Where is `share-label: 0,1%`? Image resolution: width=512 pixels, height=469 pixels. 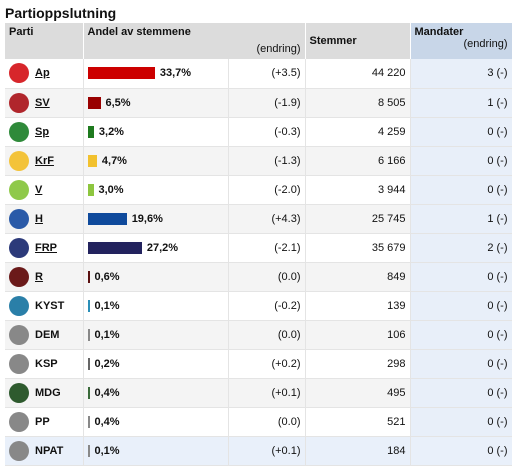
share-label: 0,1% is located at coordinates (107, 334).